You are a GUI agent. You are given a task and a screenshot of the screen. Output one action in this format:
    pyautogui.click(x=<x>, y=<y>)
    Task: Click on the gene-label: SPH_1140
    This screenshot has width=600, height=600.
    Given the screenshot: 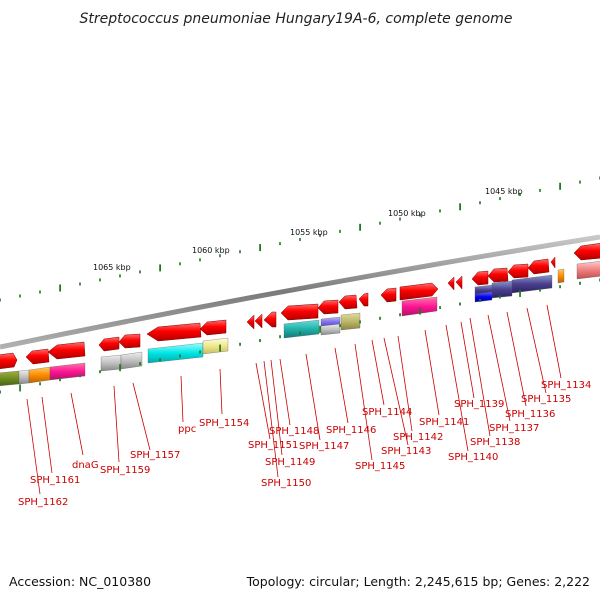 What is the action you would take?
    pyautogui.click(x=473, y=457)
    